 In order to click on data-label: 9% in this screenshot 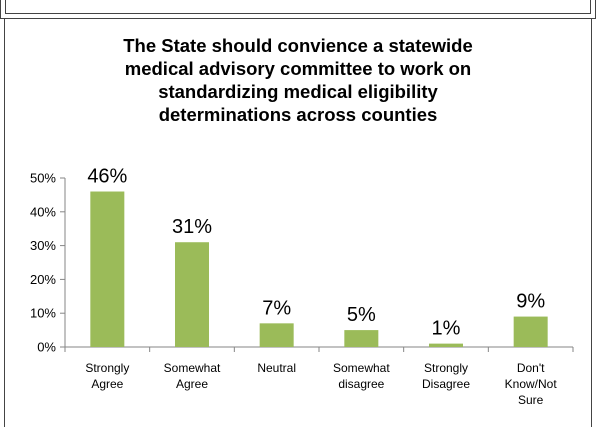, I will do `click(530, 302)`.